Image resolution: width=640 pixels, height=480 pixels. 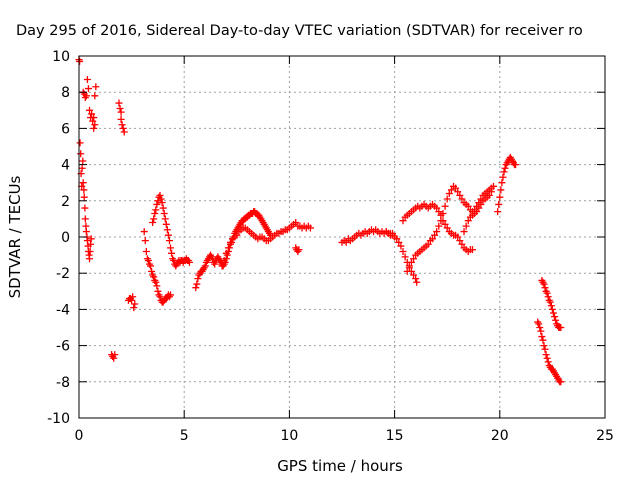 I want to click on x-tick-label: 10, so click(x=289, y=436).